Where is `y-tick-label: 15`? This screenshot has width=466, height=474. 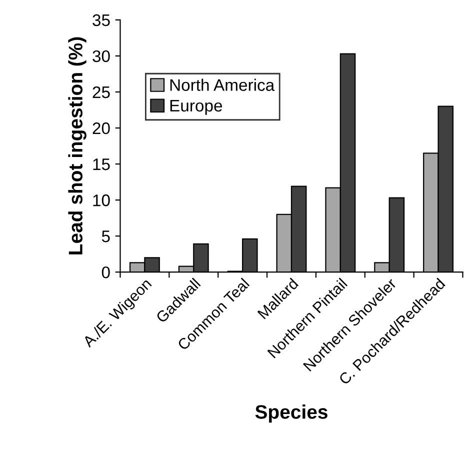
y-tick-label: 15 is located at coordinates (101, 164).